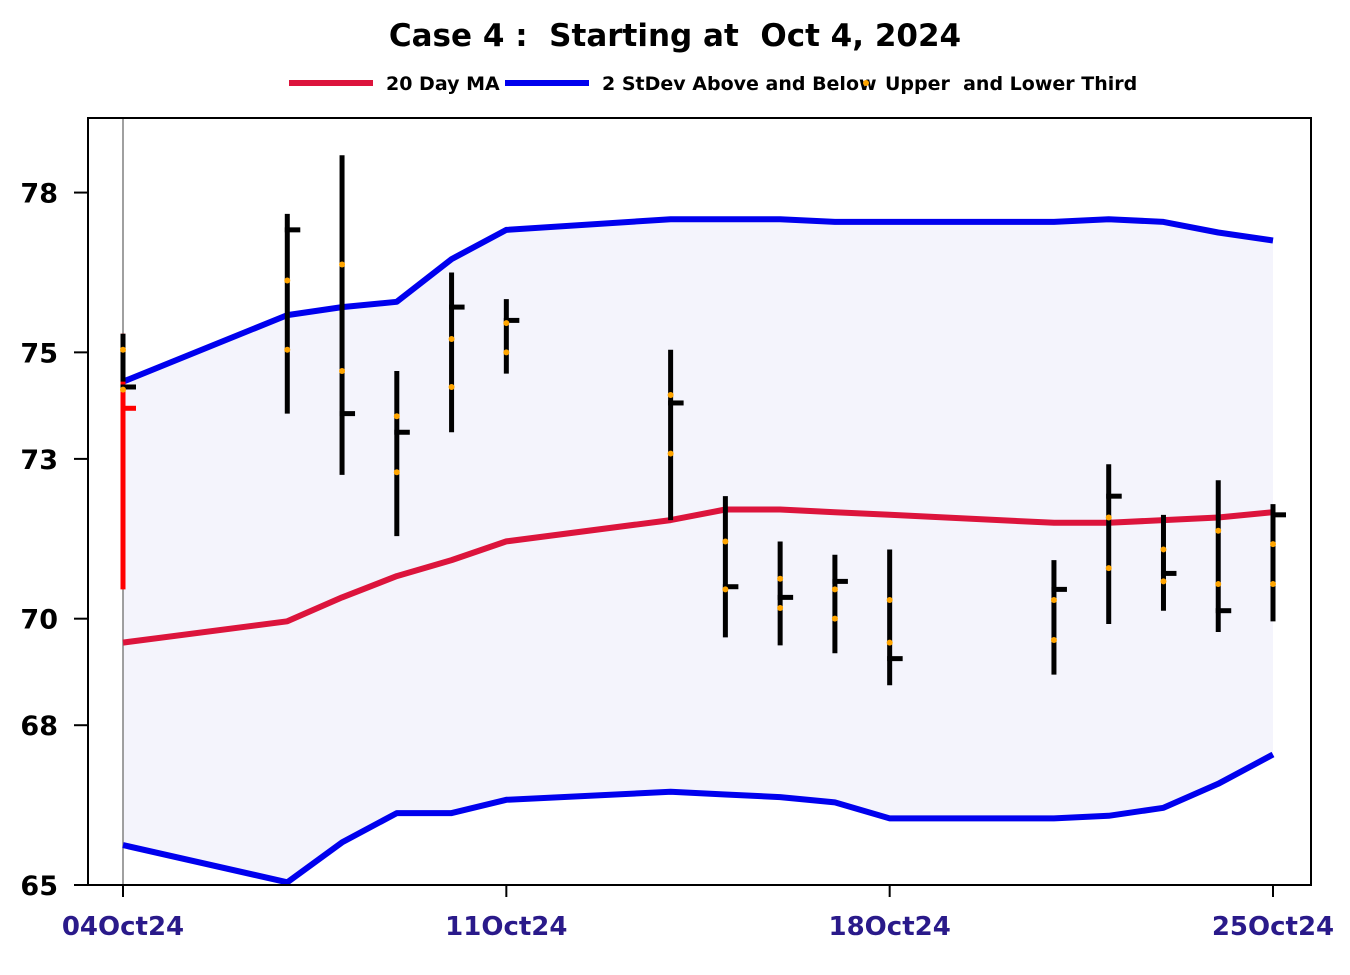  What do you see at coordinates (698, 913) in the screenshot?
I see `x-axis: 04Oct24 11Oct24 18Oct24 25Oct24` at bounding box center [698, 913].